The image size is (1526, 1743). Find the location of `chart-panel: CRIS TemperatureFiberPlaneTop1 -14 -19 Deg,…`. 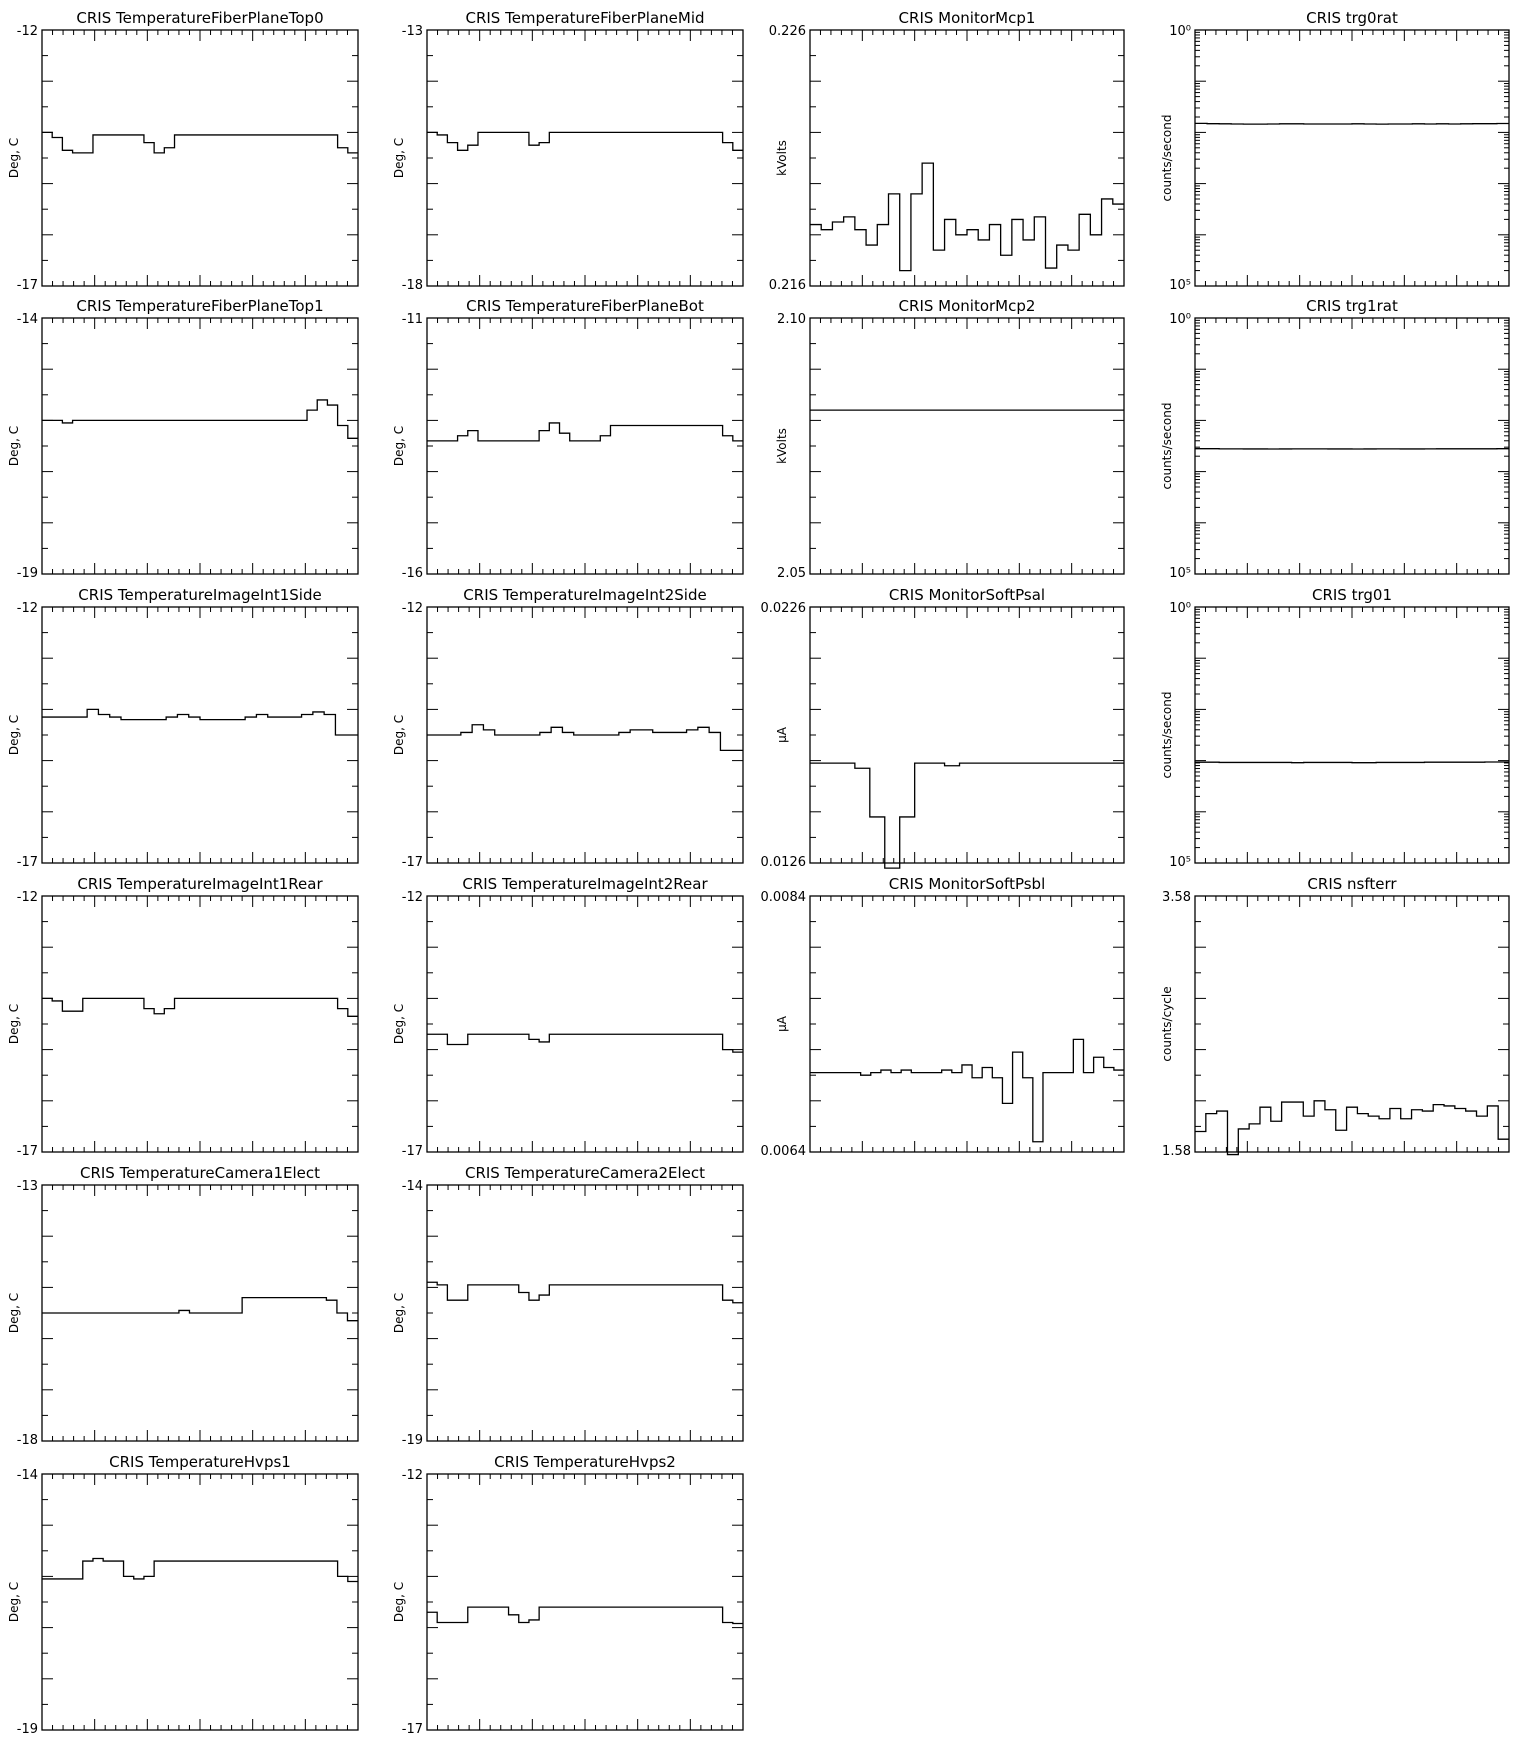

chart-panel: CRIS TemperatureFiberPlaneTop1 -14 -19 Deg,… is located at coordinates (183, 439).